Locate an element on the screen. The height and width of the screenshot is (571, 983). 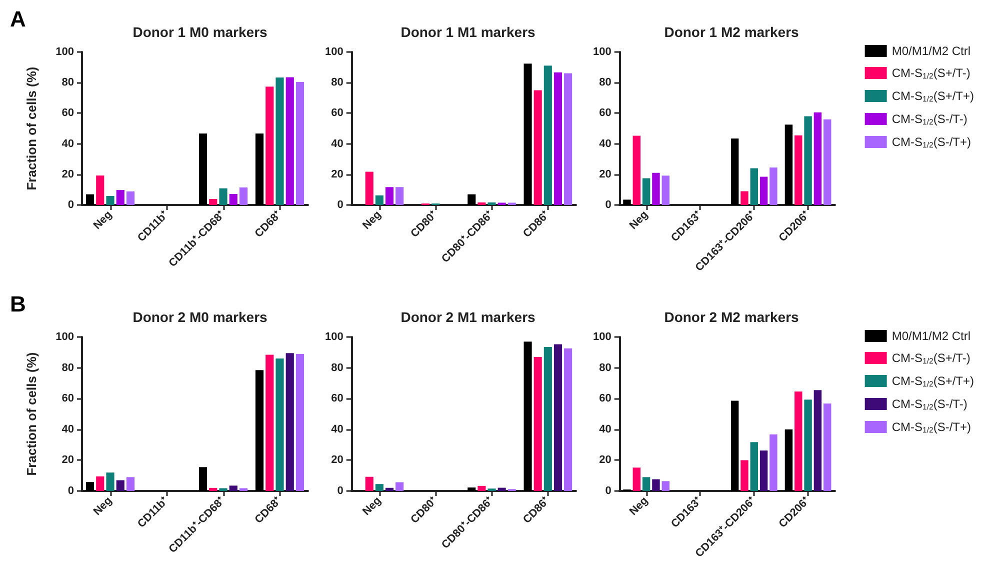
chart-title: Donor 2 M1 markers is located at coordinates (468, 317).